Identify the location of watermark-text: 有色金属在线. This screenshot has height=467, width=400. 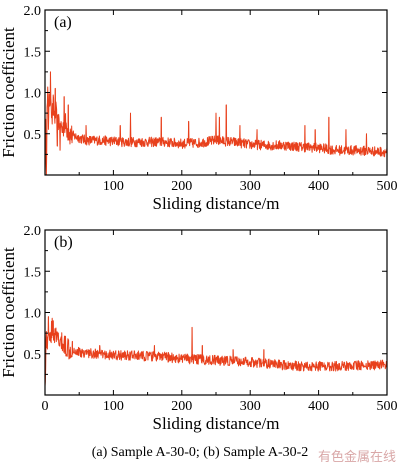
(356, 457).